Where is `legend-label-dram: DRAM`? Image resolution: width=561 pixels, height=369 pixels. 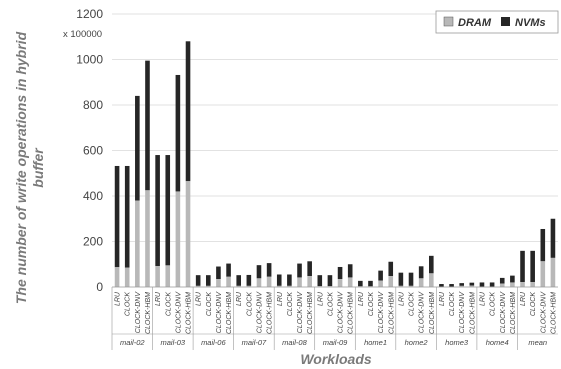
legend-label-dram: DRAM is located at coordinates (475, 23).